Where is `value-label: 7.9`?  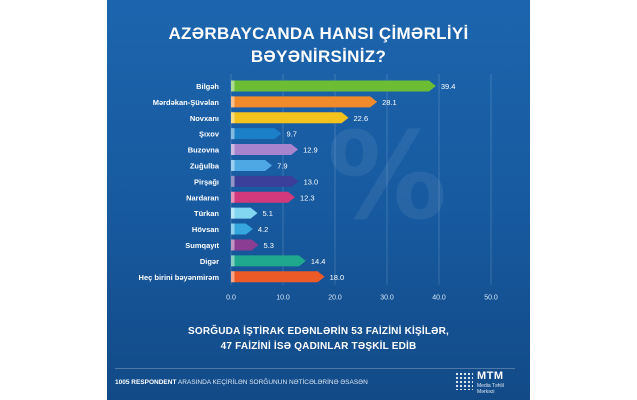 value-label: 7.9 is located at coordinates (282, 165).